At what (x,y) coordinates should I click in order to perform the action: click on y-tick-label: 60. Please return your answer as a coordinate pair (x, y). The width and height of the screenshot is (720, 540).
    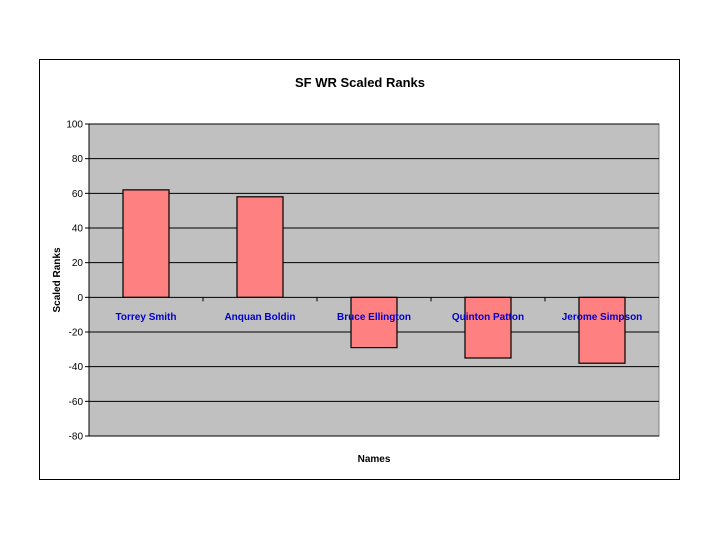
    Looking at the image, I should click on (78, 194).